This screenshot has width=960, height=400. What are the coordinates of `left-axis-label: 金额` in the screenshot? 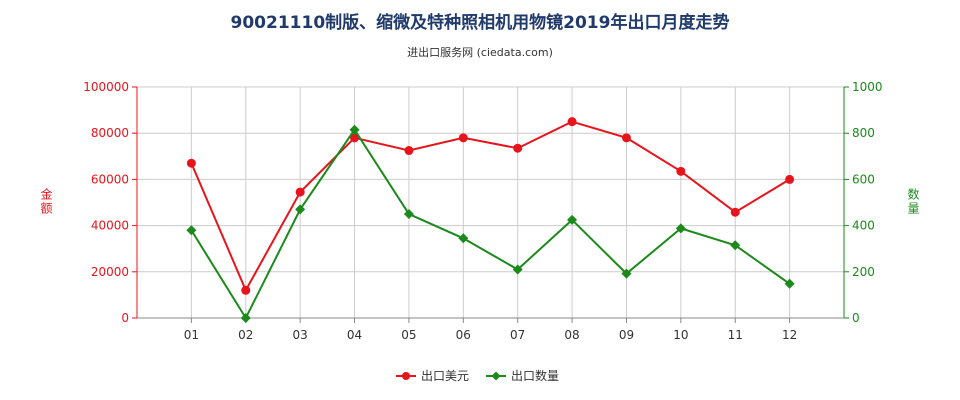 It's located at (46, 202).